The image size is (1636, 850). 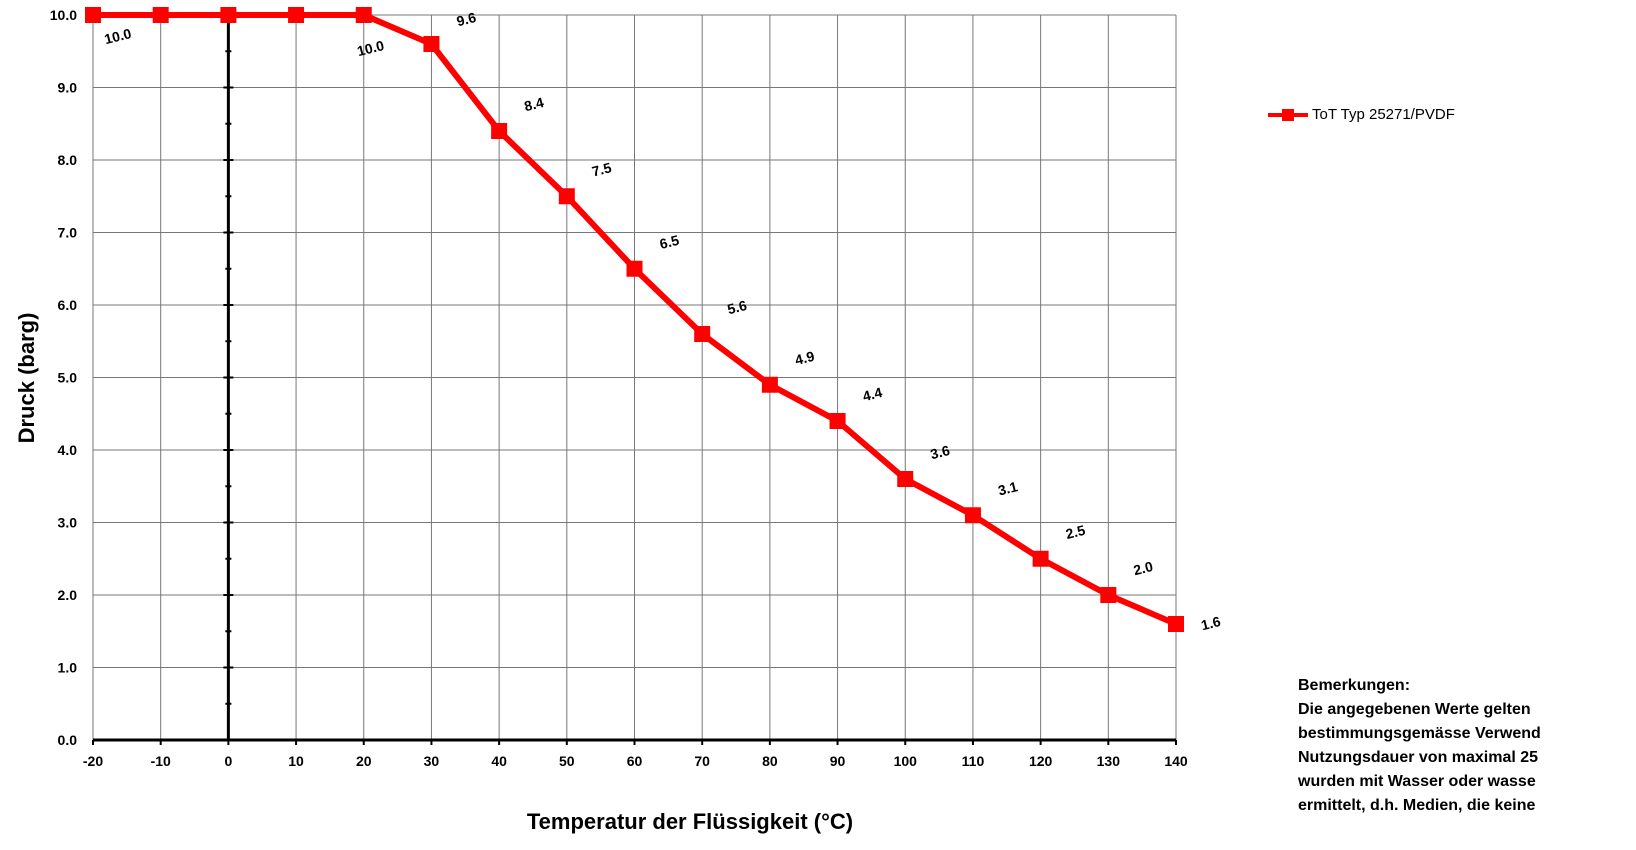 What do you see at coordinates (68, 305) in the screenshot?
I see `y-tick-label: 6.0` at bounding box center [68, 305].